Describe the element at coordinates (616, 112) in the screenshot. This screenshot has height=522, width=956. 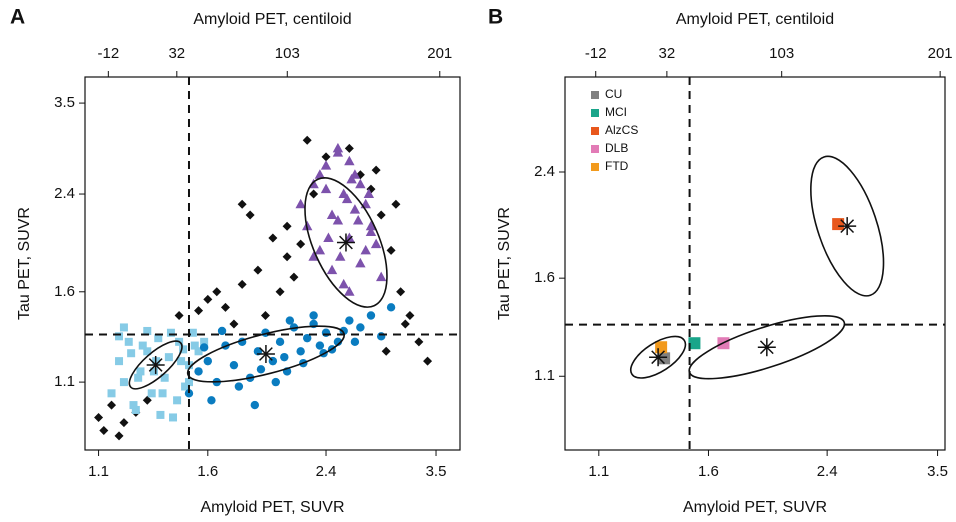
I see `legend-label: MCI` at that location.